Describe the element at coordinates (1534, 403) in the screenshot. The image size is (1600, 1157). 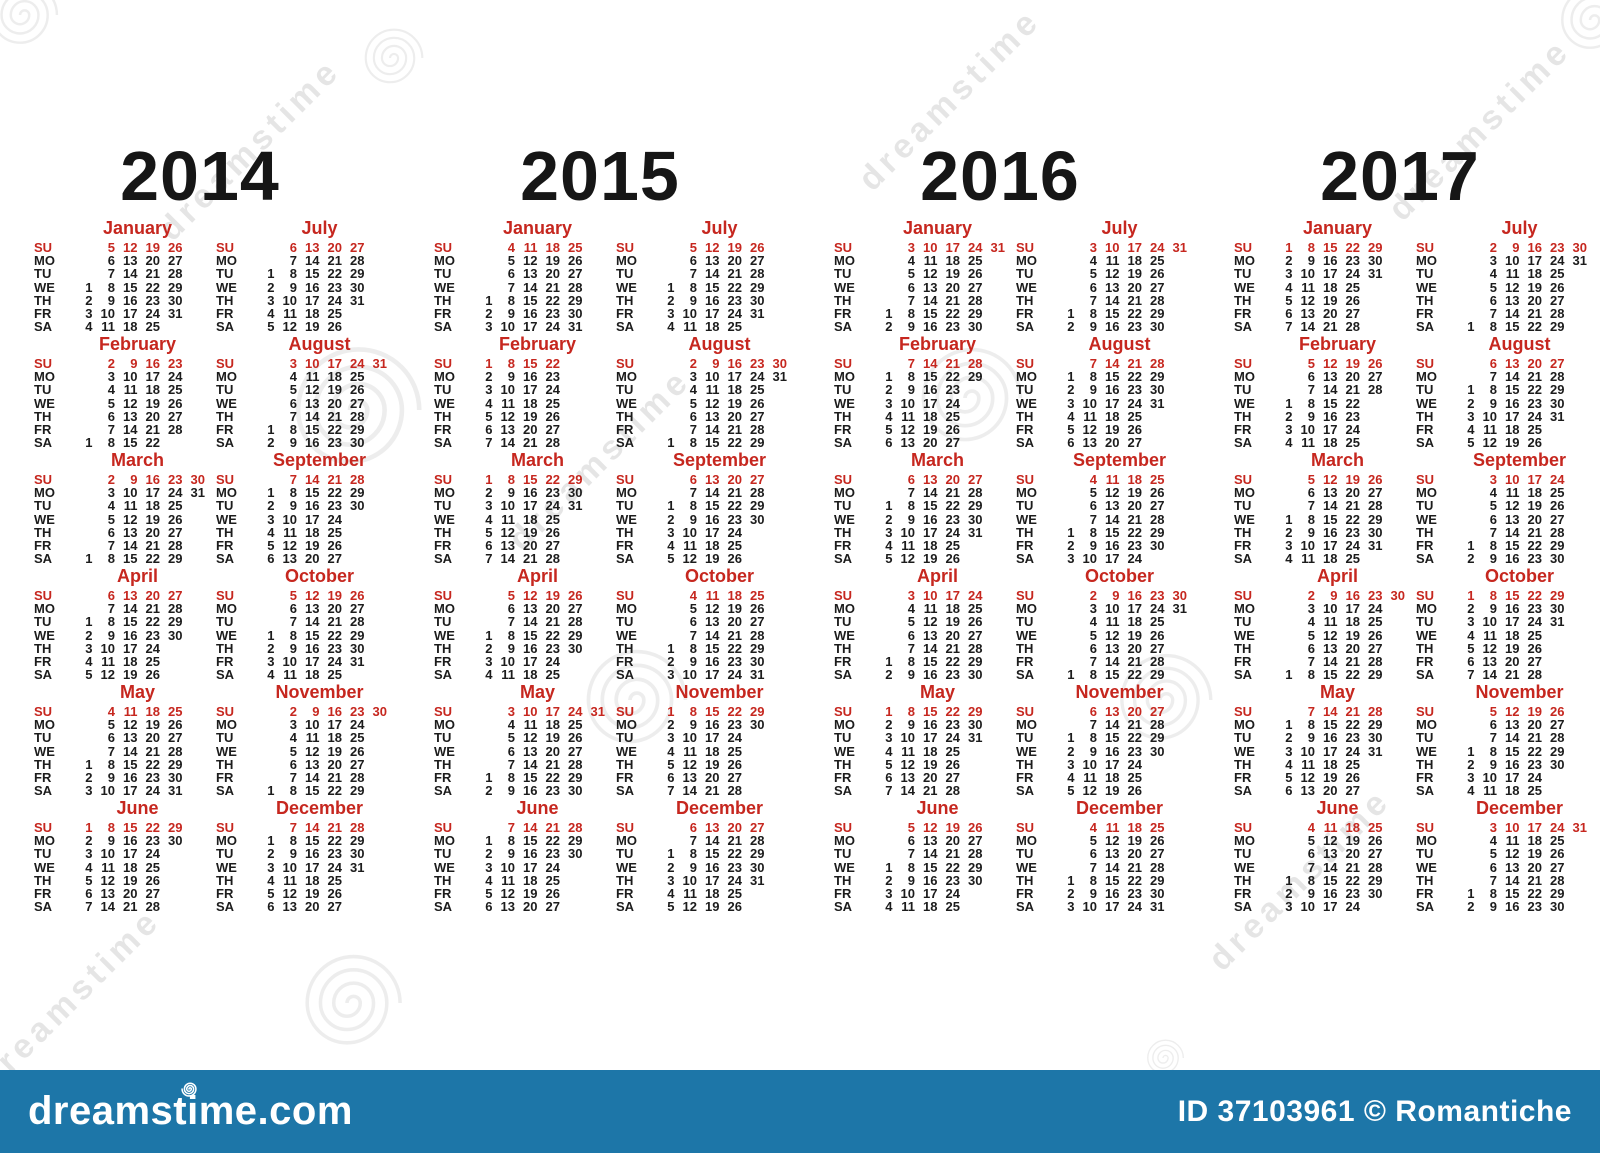
I see `day-cell: 23` at that location.